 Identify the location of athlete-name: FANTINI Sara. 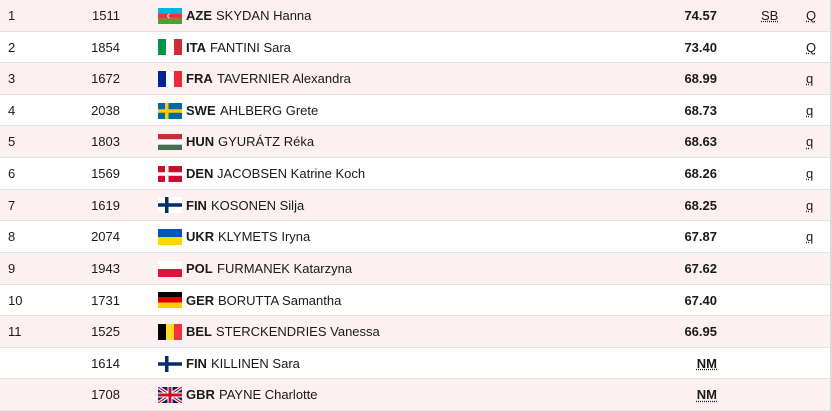
(250, 47).